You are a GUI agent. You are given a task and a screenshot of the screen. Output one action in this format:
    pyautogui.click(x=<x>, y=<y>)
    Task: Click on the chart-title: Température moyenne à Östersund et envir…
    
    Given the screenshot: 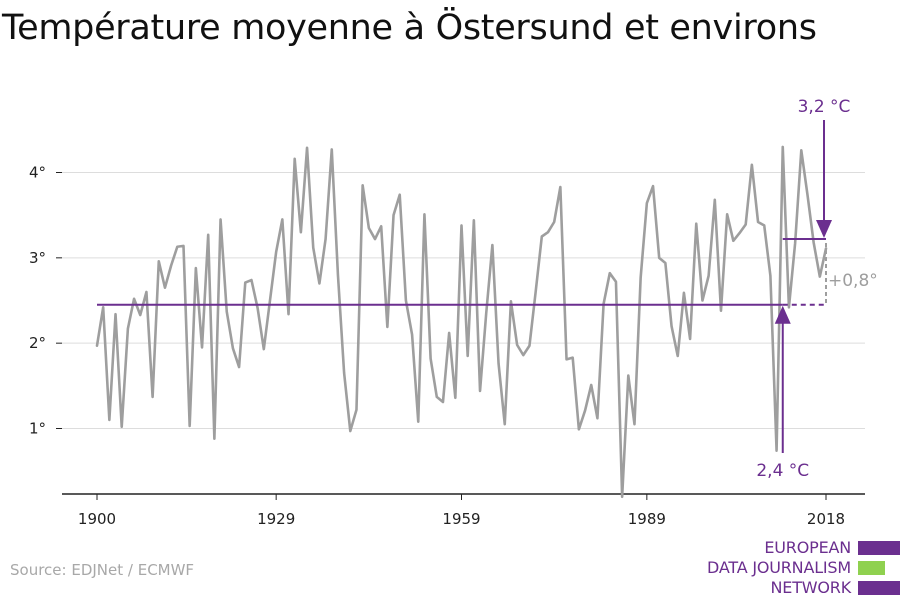 What is the action you would take?
    pyautogui.click(x=409, y=28)
    